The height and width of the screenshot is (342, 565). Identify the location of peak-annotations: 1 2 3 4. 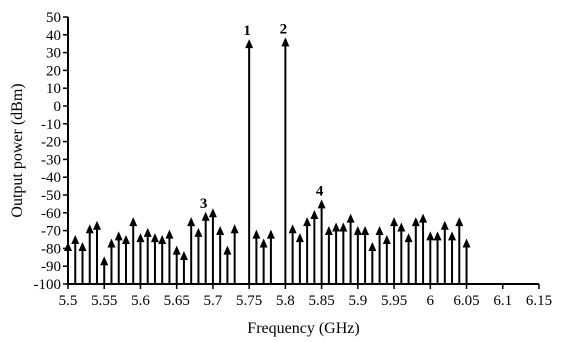
(262, 116).